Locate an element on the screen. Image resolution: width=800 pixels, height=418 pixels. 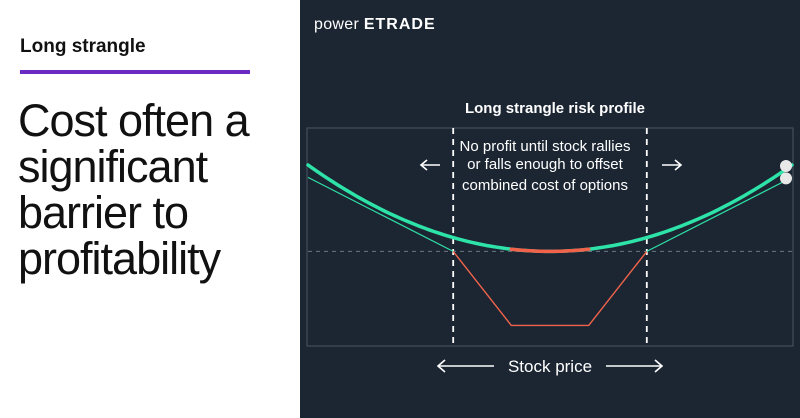
accent-rule is located at coordinates (135, 72).